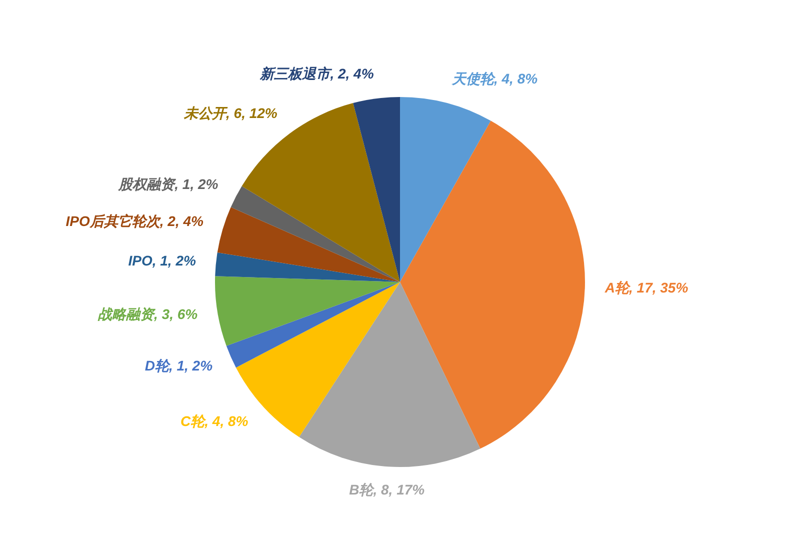 The image size is (797, 558). Describe the element at coordinates (214, 421) in the screenshot. I see `slice-label: C轮, 4, 8%` at that location.